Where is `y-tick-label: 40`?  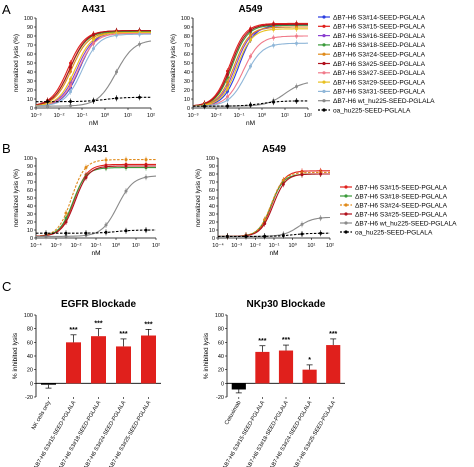 y-tick-label: 40 is located at coordinates (212, 207).